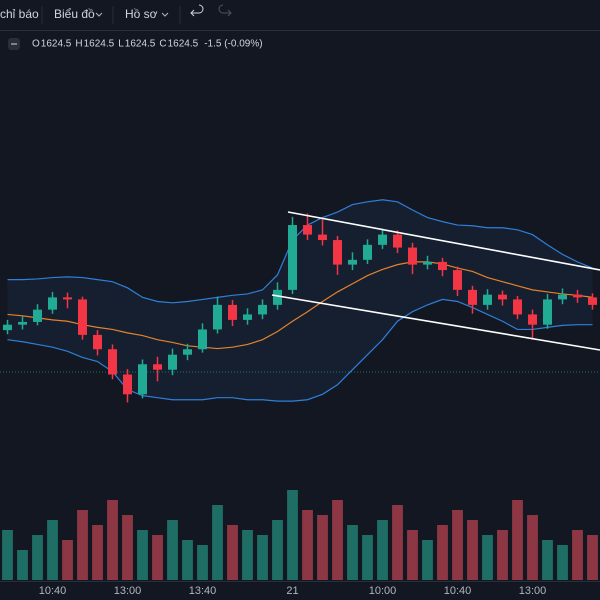 The width and height of the screenshot is (600, 600). I want to click on undo-button, so click(197, 10).